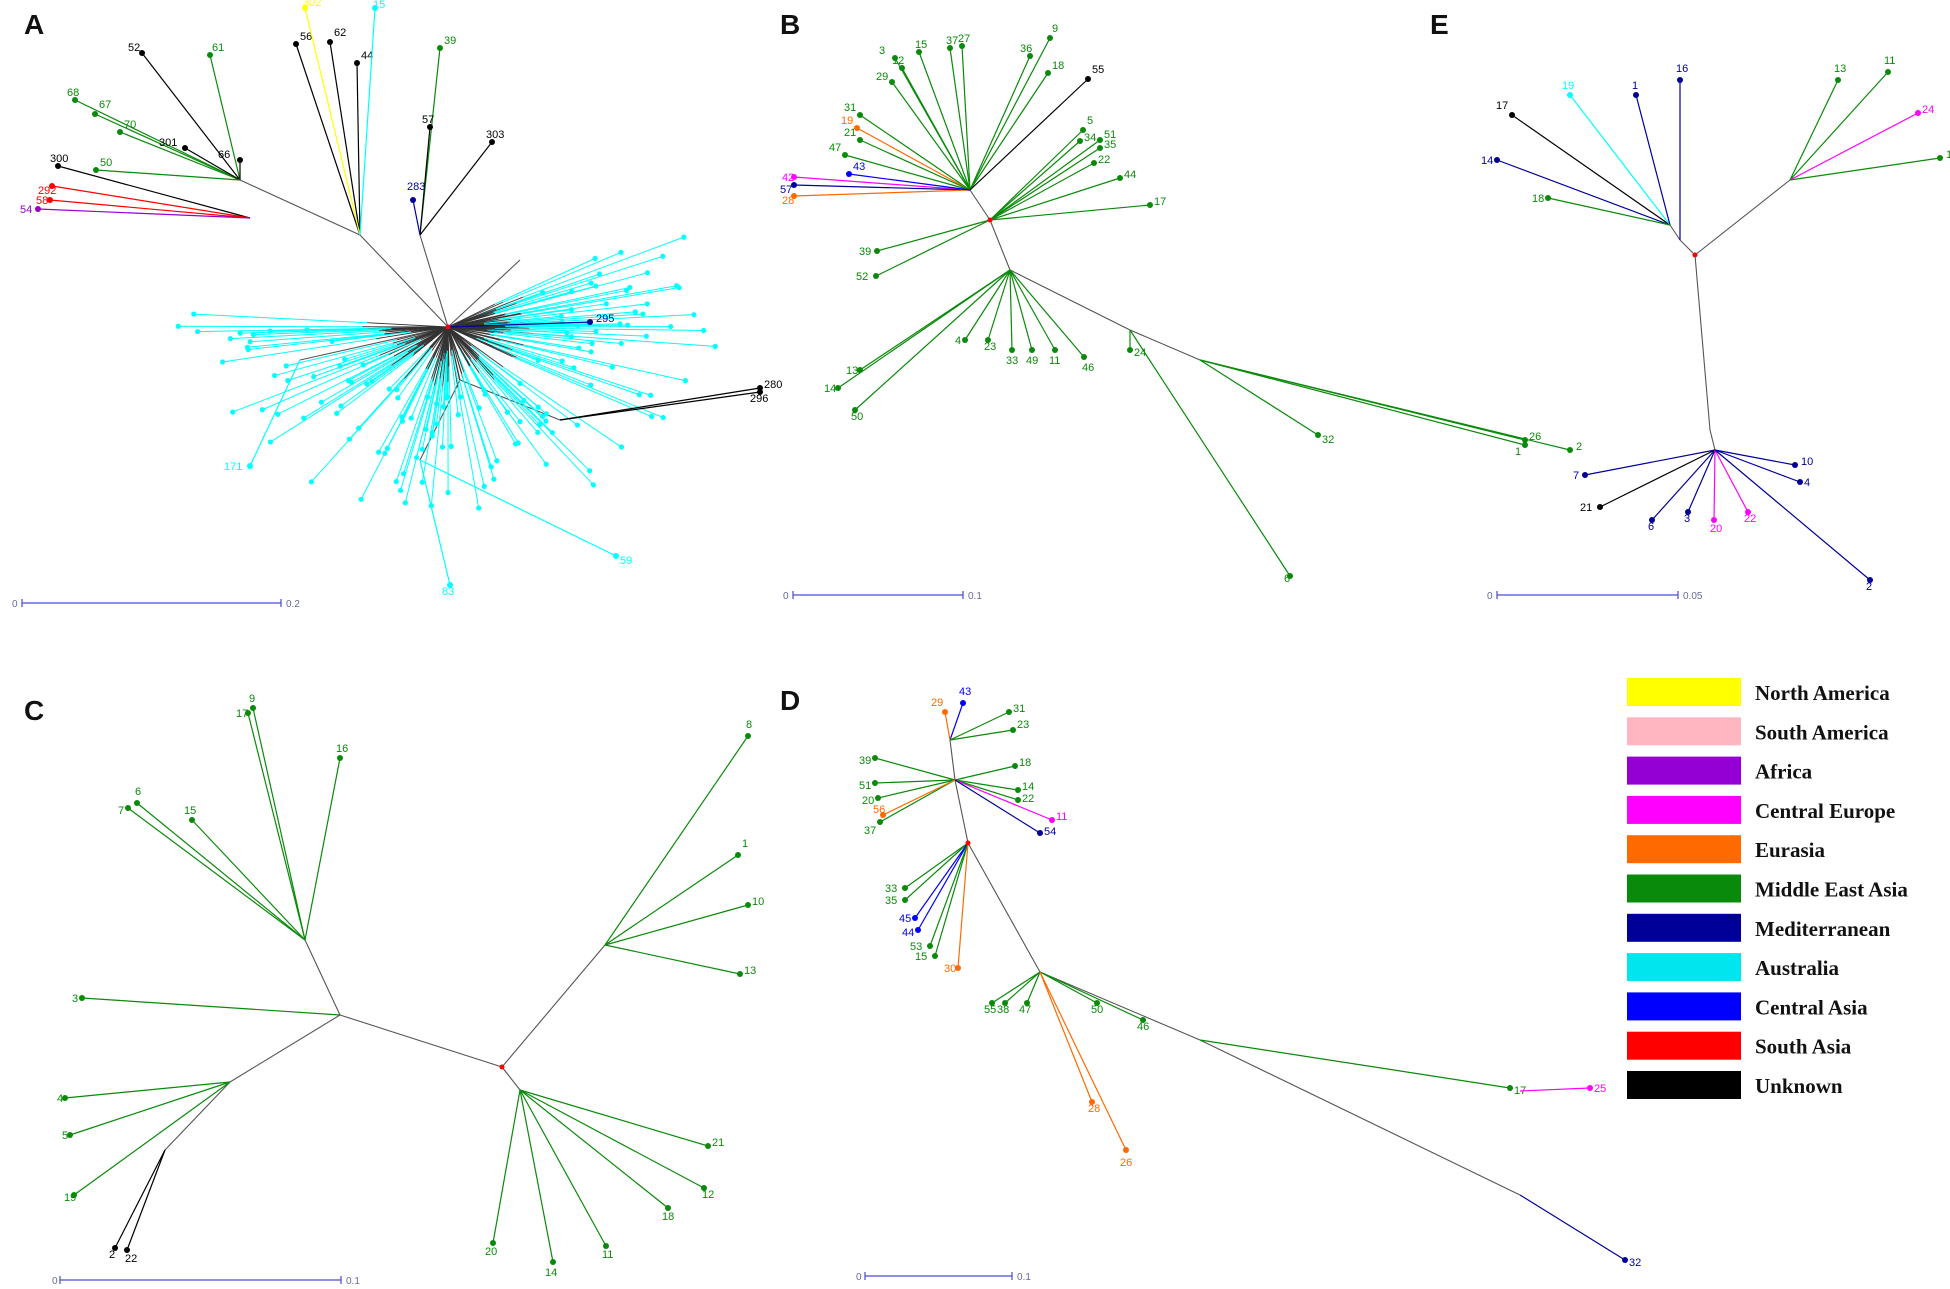 The width and height of the screenshot is (1950, 1289). I want to click on legend-label: South America, so click(1822, 732).